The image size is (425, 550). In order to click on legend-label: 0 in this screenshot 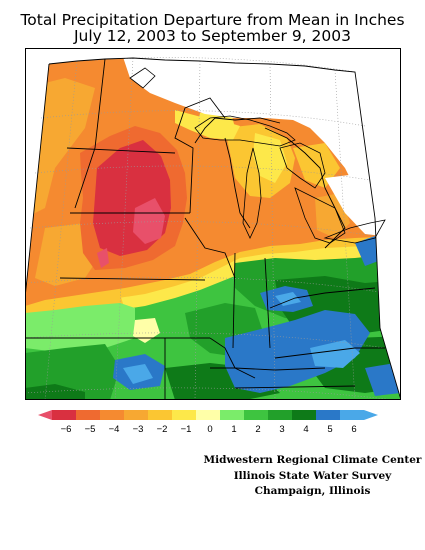, I will do `click(209, 429)`.